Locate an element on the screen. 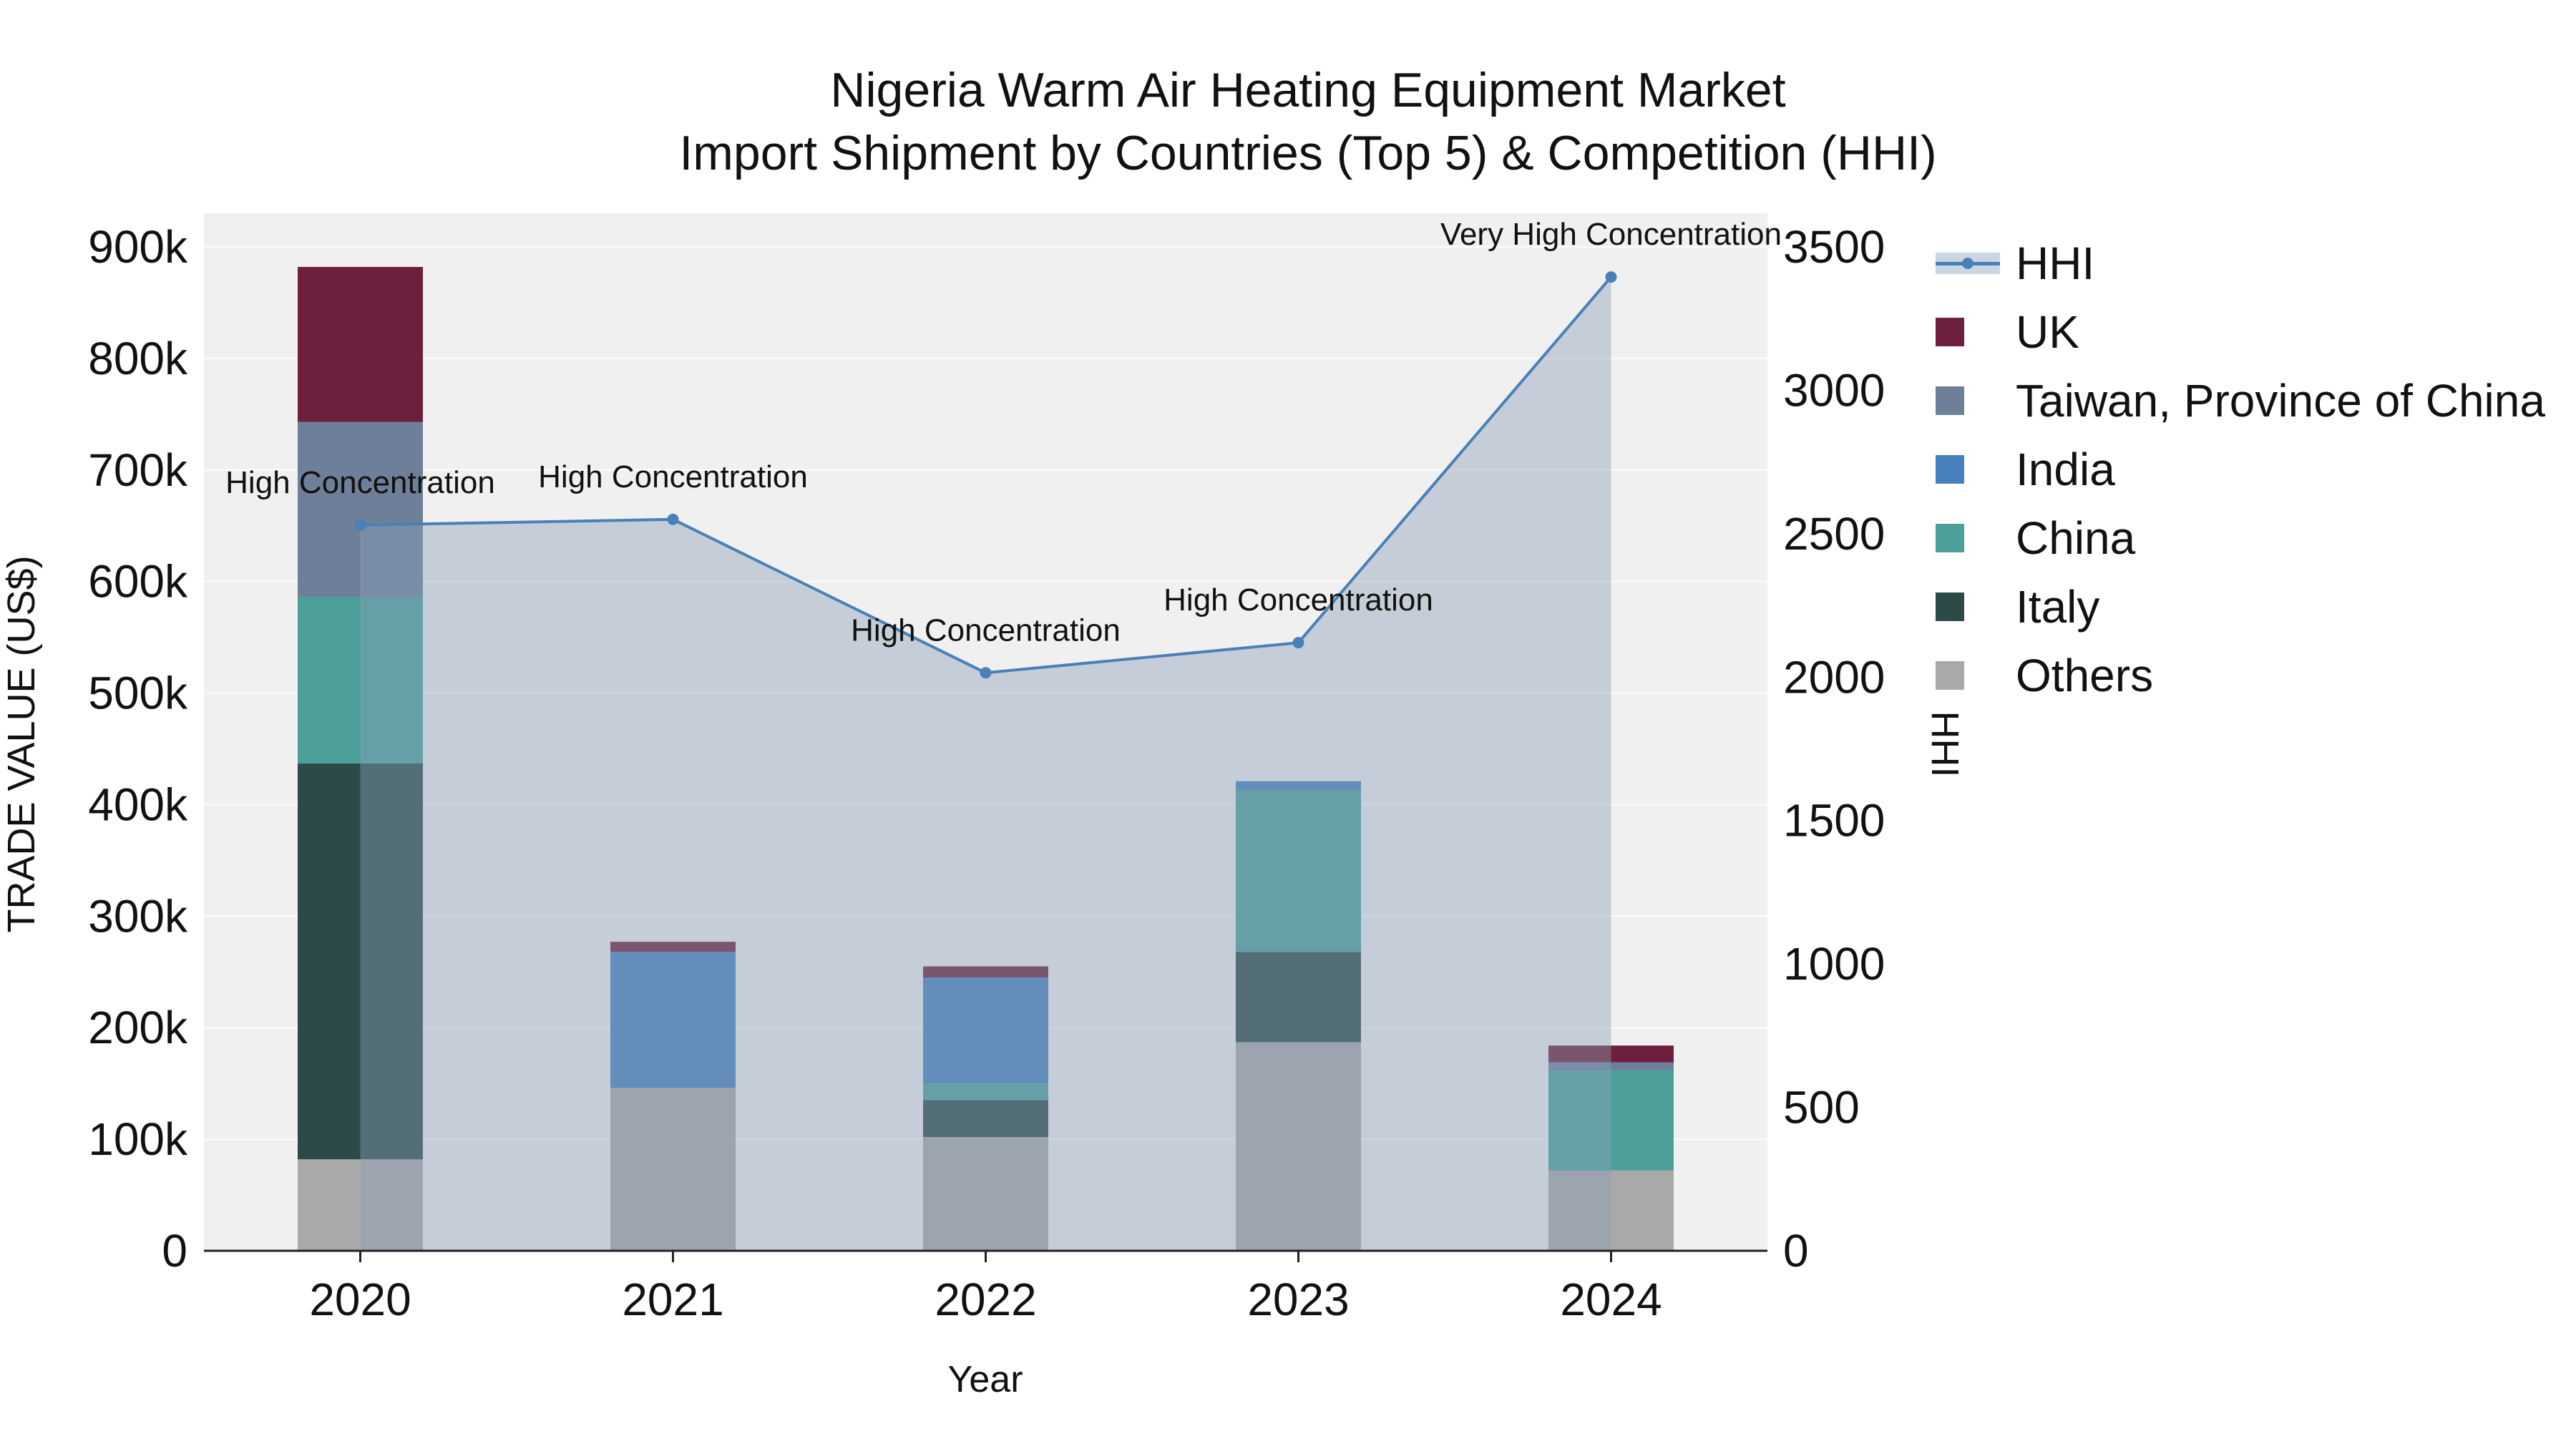 Image resolution: width=2576 pixels, height=1449 pixels. legend-swatch-italy is located at coordinates (1968, 606).